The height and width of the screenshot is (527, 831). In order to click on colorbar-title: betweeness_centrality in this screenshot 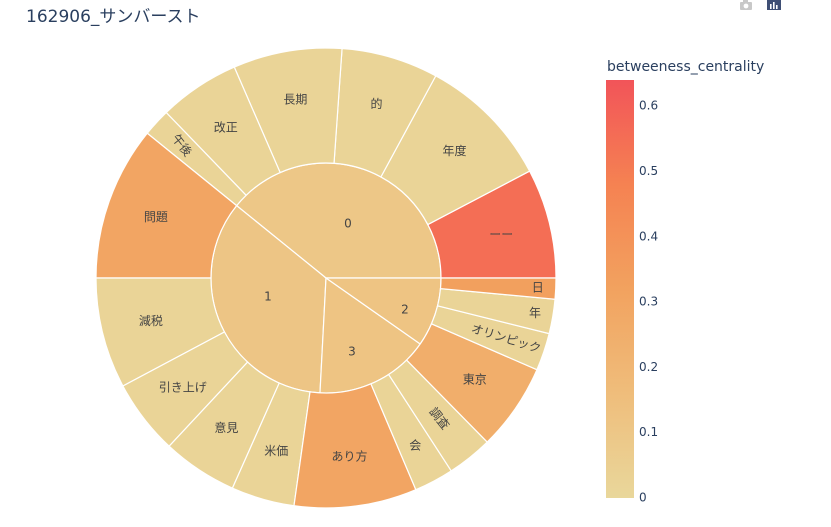, I will do `click(686, 67)`.